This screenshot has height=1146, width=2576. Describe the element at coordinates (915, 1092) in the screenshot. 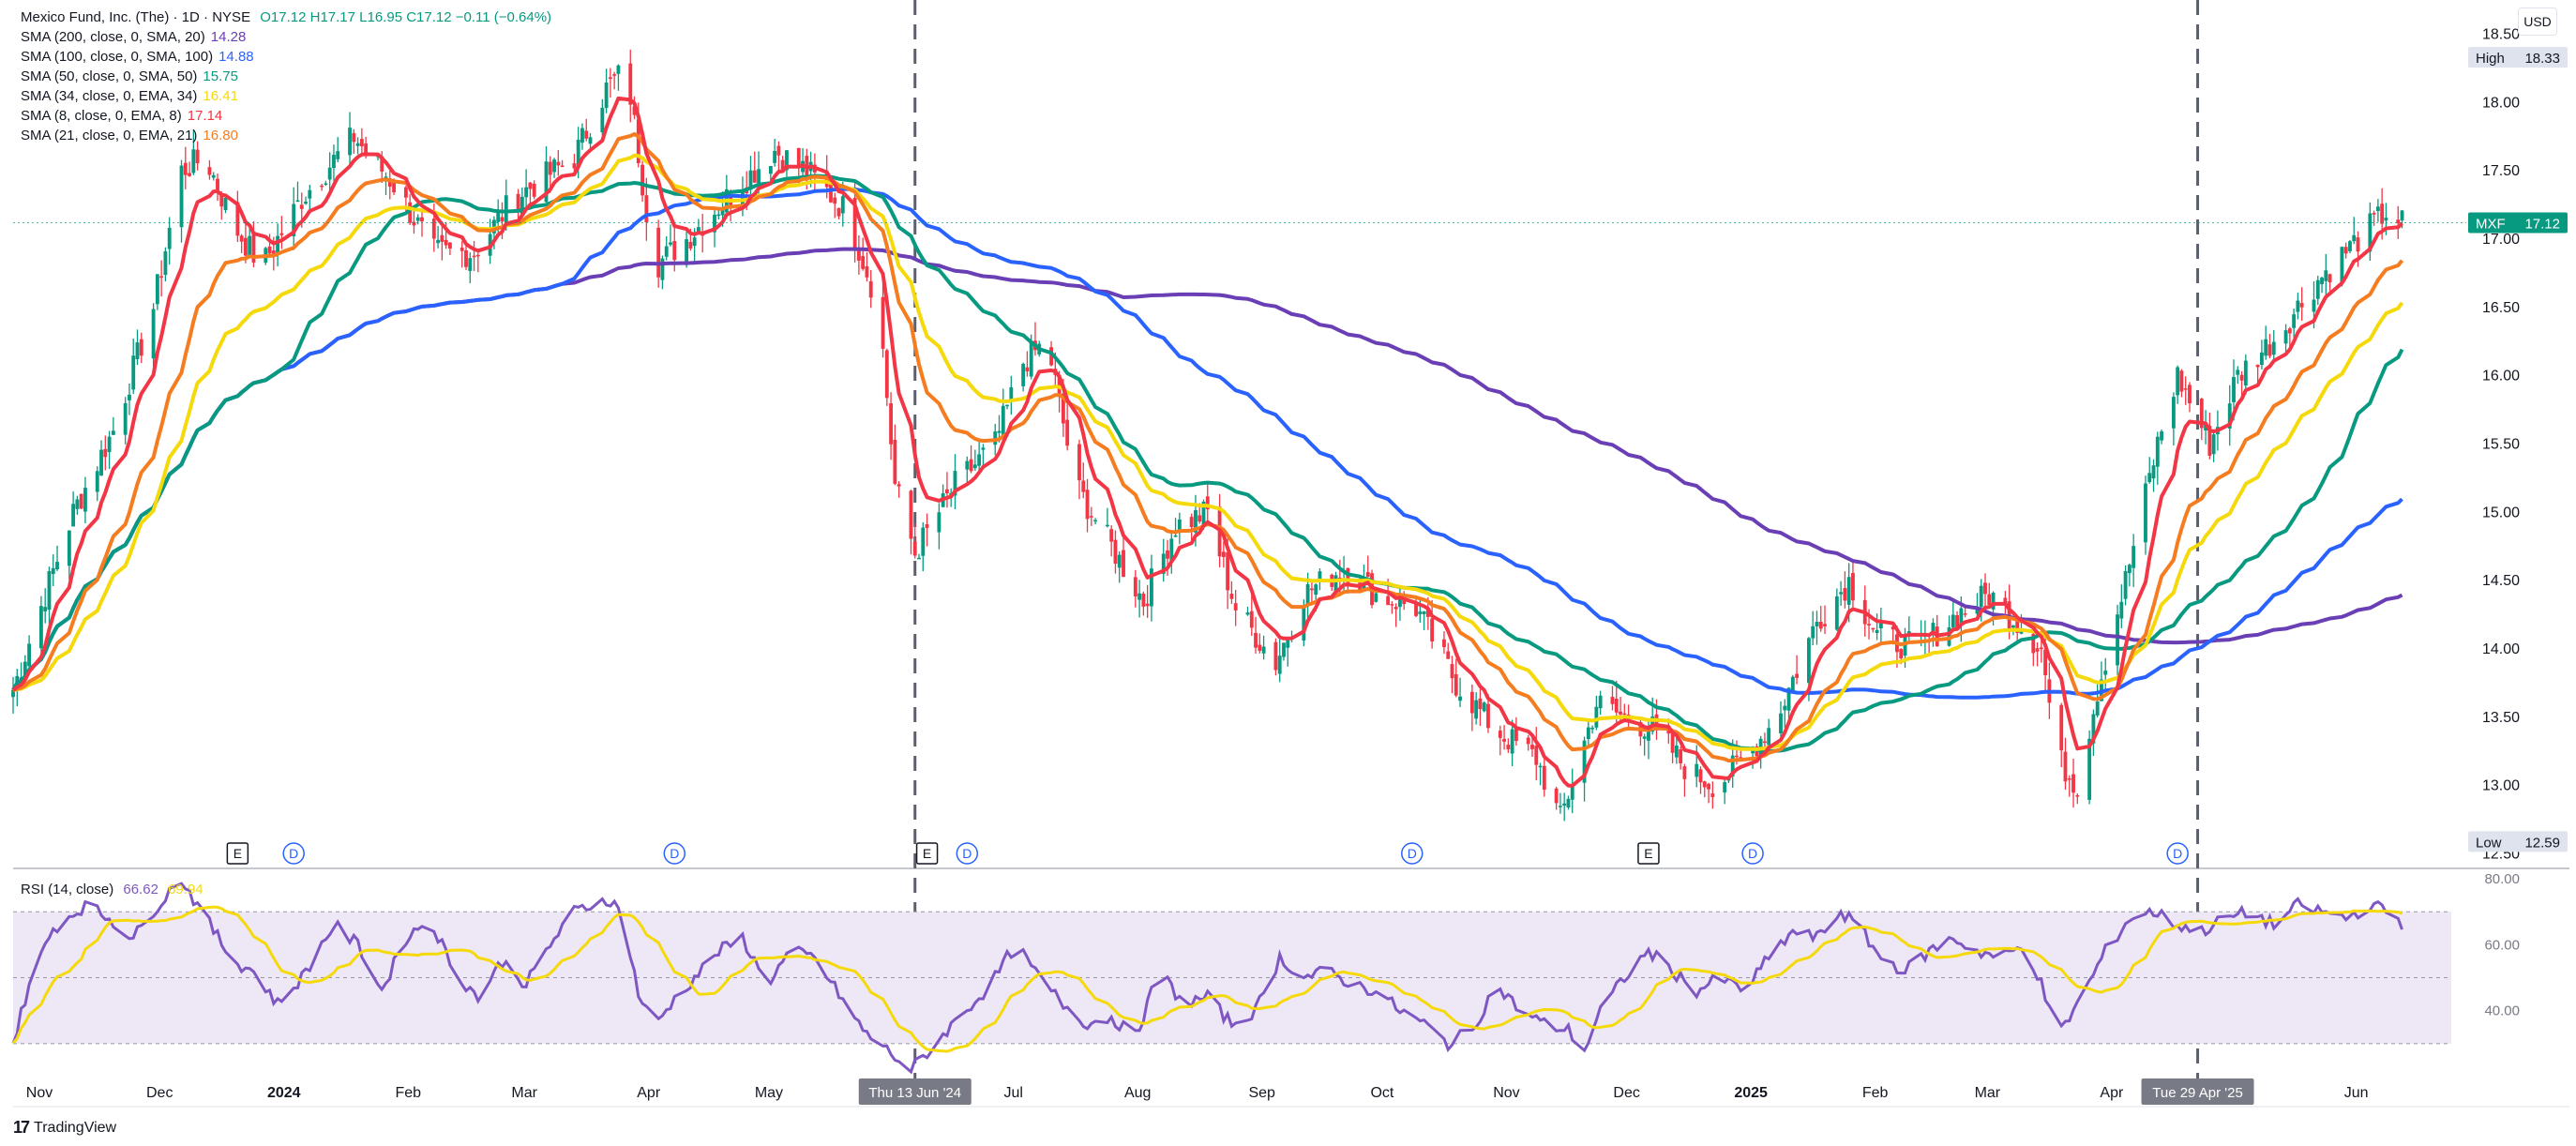

I see `date-crosshair-label: Thu 13 Jun '24` at that location.